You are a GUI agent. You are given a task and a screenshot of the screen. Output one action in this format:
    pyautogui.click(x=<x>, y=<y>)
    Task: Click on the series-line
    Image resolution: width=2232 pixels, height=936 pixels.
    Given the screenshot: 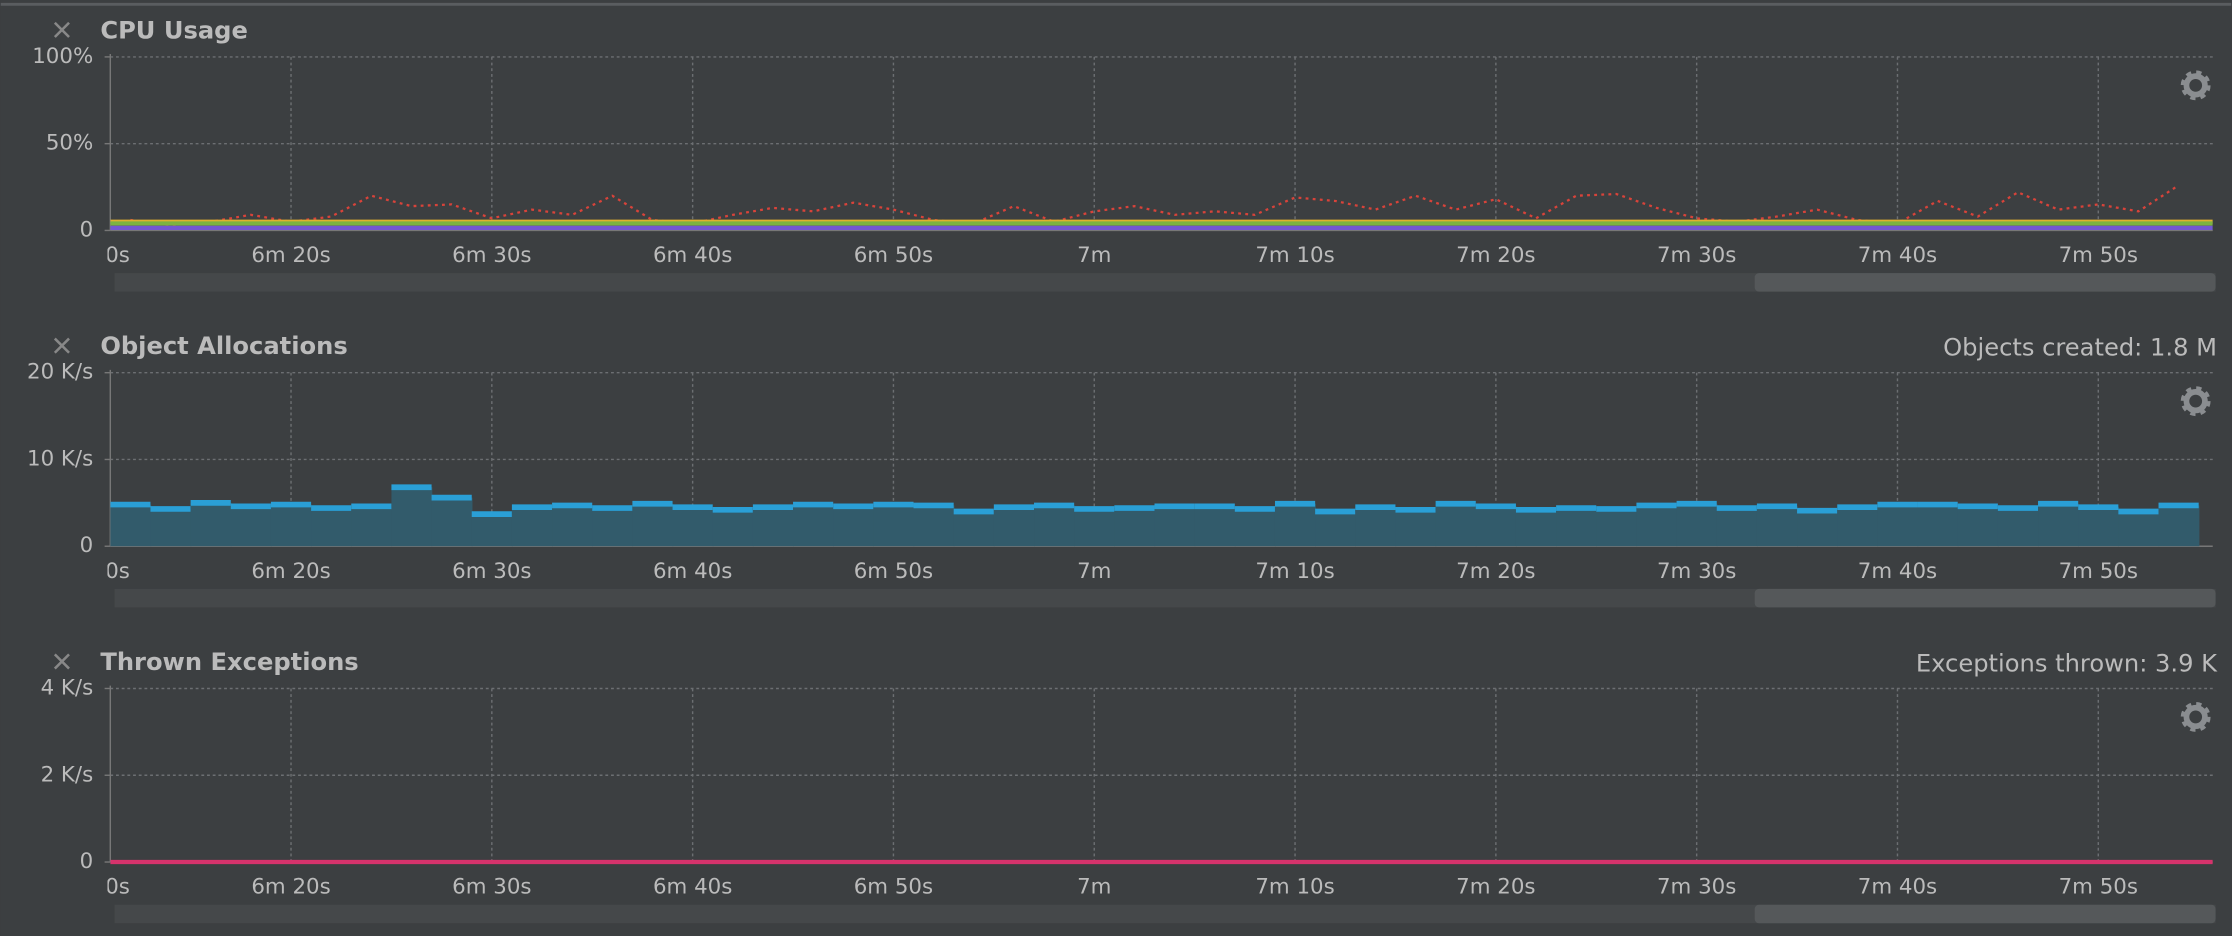 What is the action you would take?
    pyautogui.click(x=1155, y=205)
    